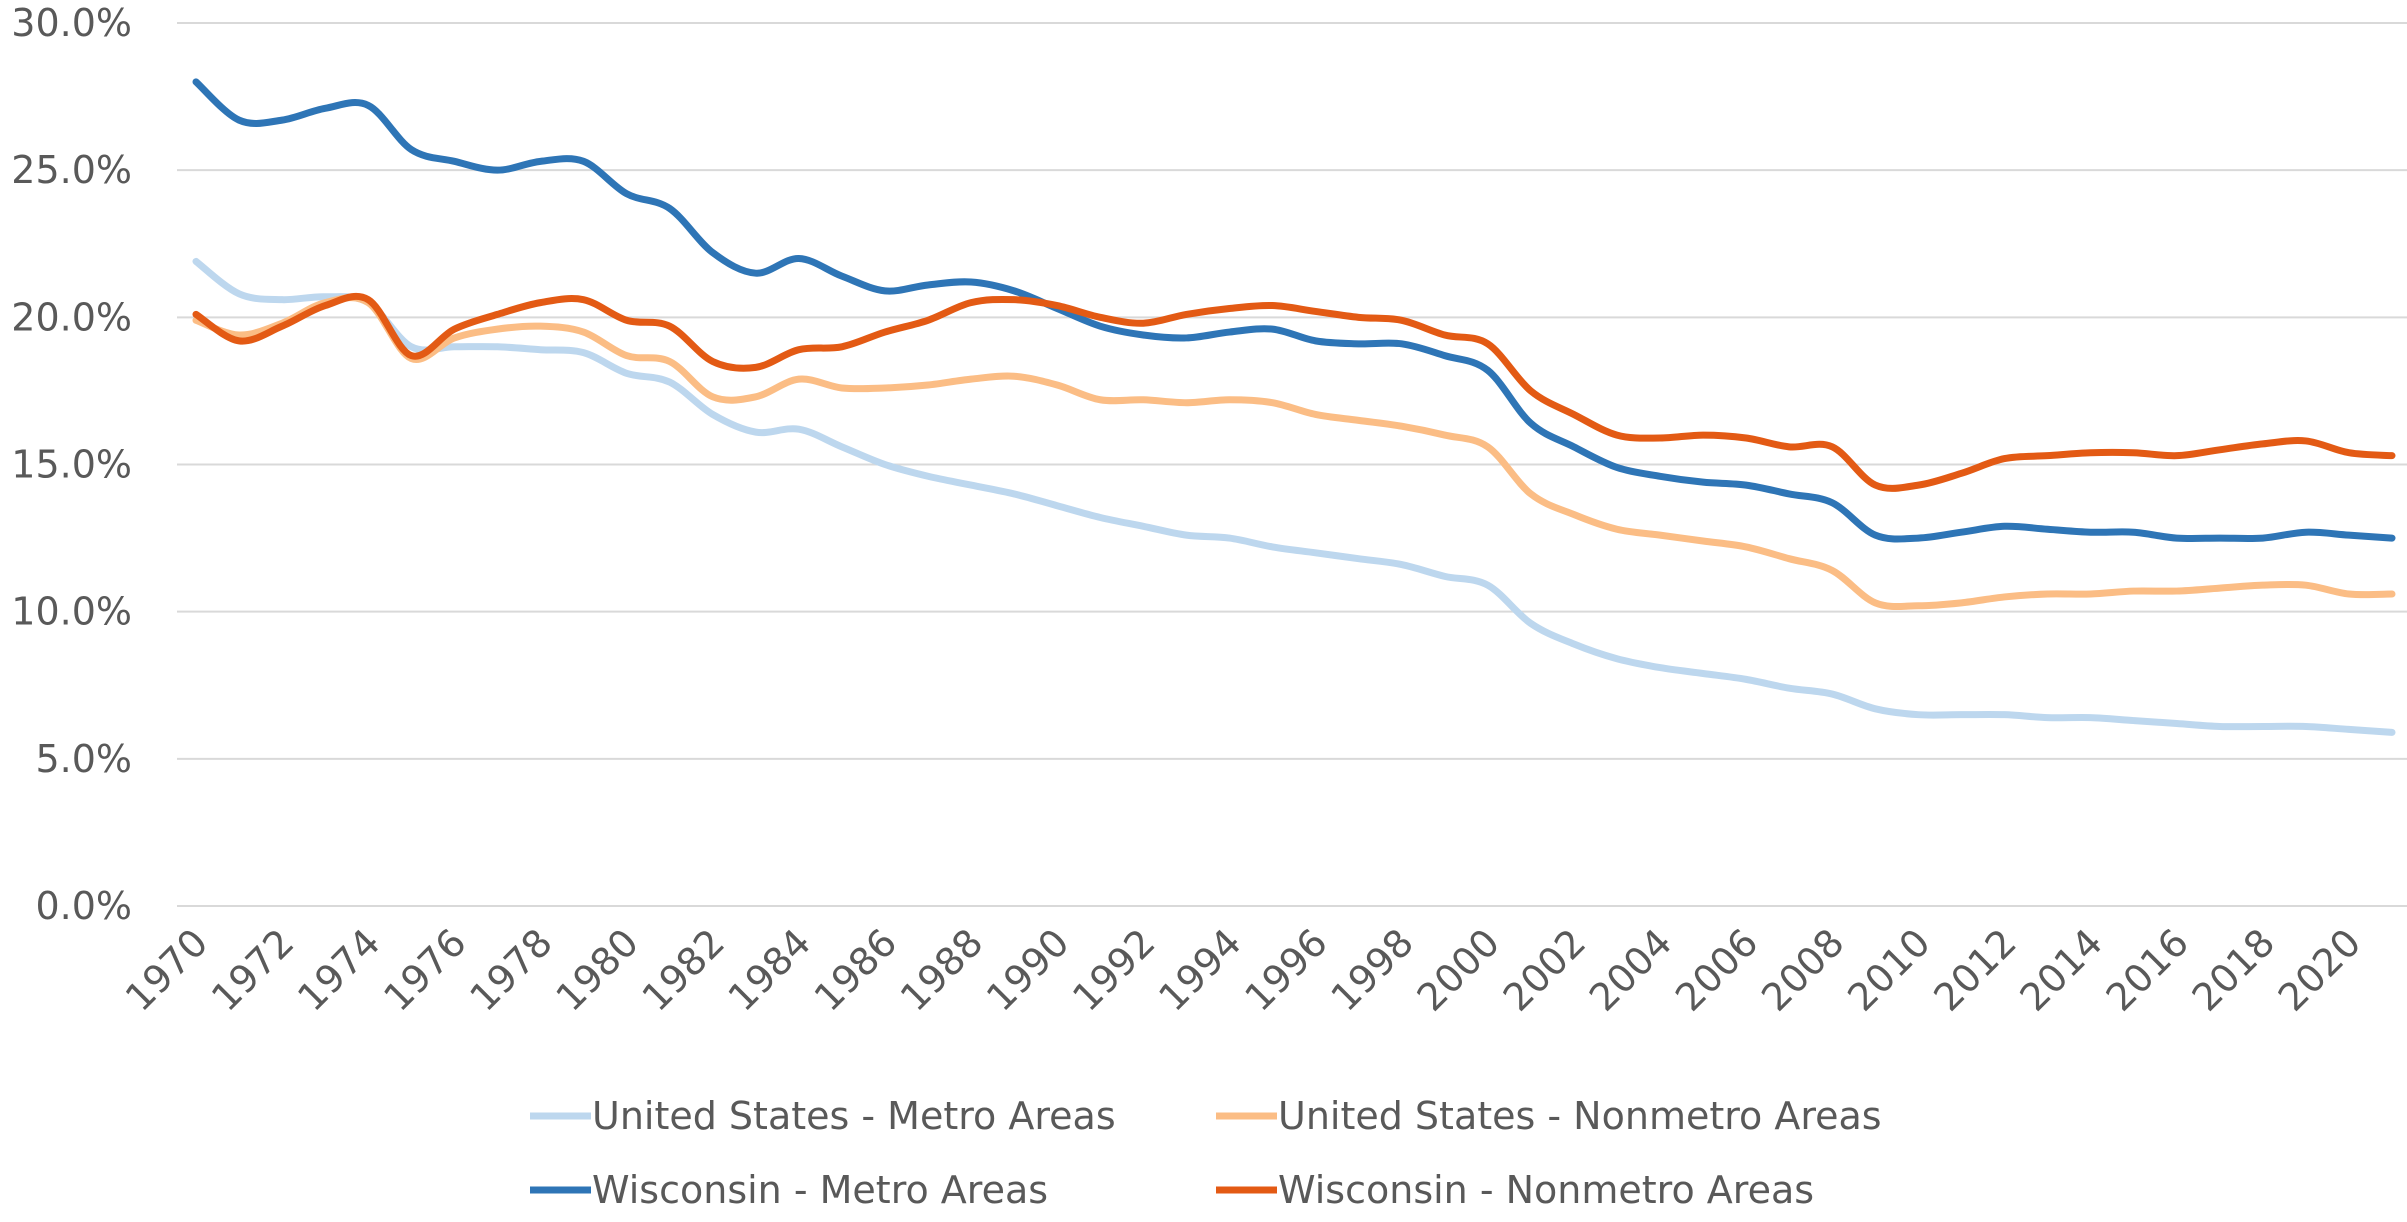 The height and width of the screenshot is (1222, 2407). I want to click on y-tick-label: 5.0%, so click(83, 759).